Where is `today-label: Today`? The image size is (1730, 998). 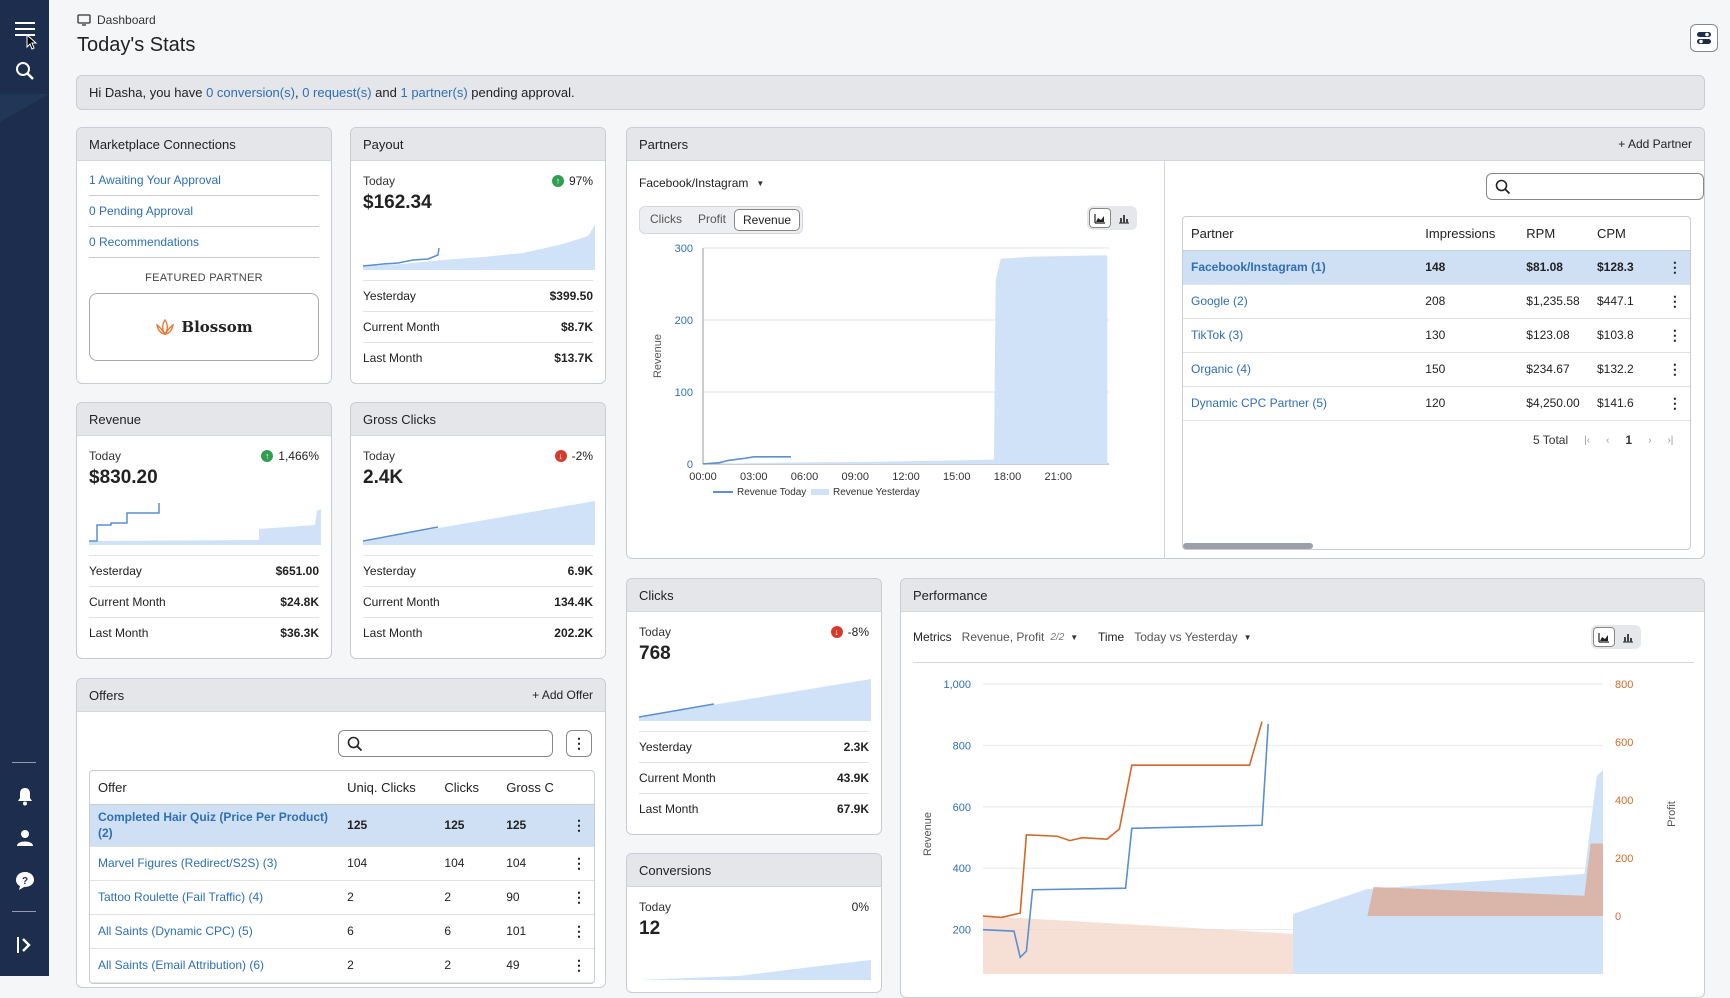
today-label: Today is located at coordinates (379, 456).